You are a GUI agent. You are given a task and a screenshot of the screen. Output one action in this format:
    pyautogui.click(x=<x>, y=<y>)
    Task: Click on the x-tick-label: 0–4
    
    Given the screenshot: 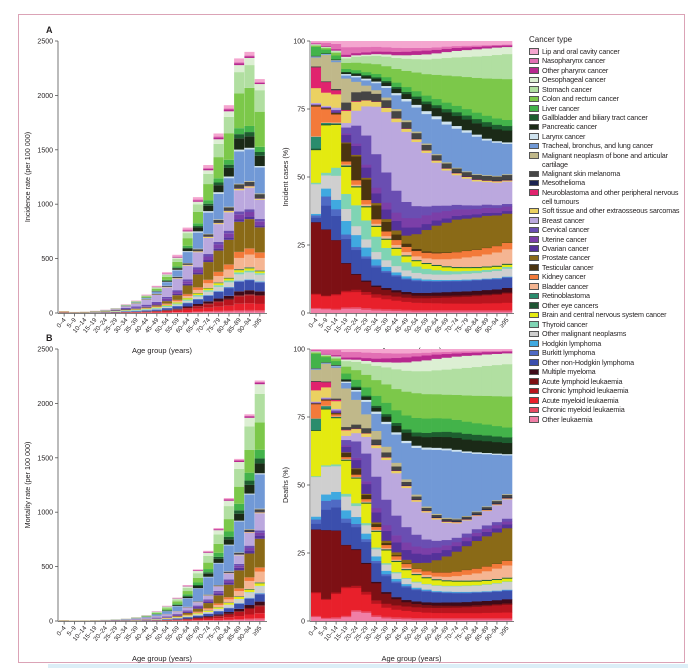 What is the action you would take?
    pyautogui.click(x=62, y=630)
    